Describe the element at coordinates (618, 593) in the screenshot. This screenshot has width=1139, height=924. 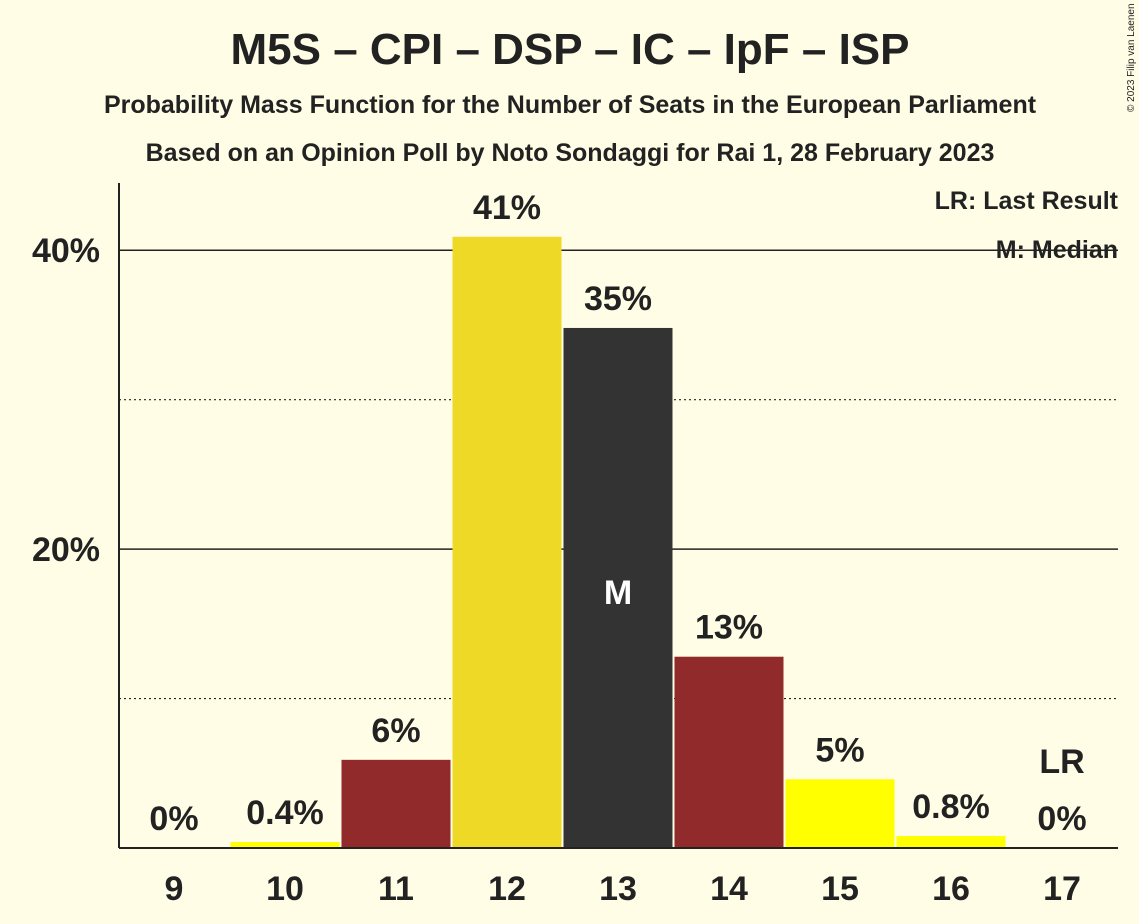
I see `median-marker: M` at that location.